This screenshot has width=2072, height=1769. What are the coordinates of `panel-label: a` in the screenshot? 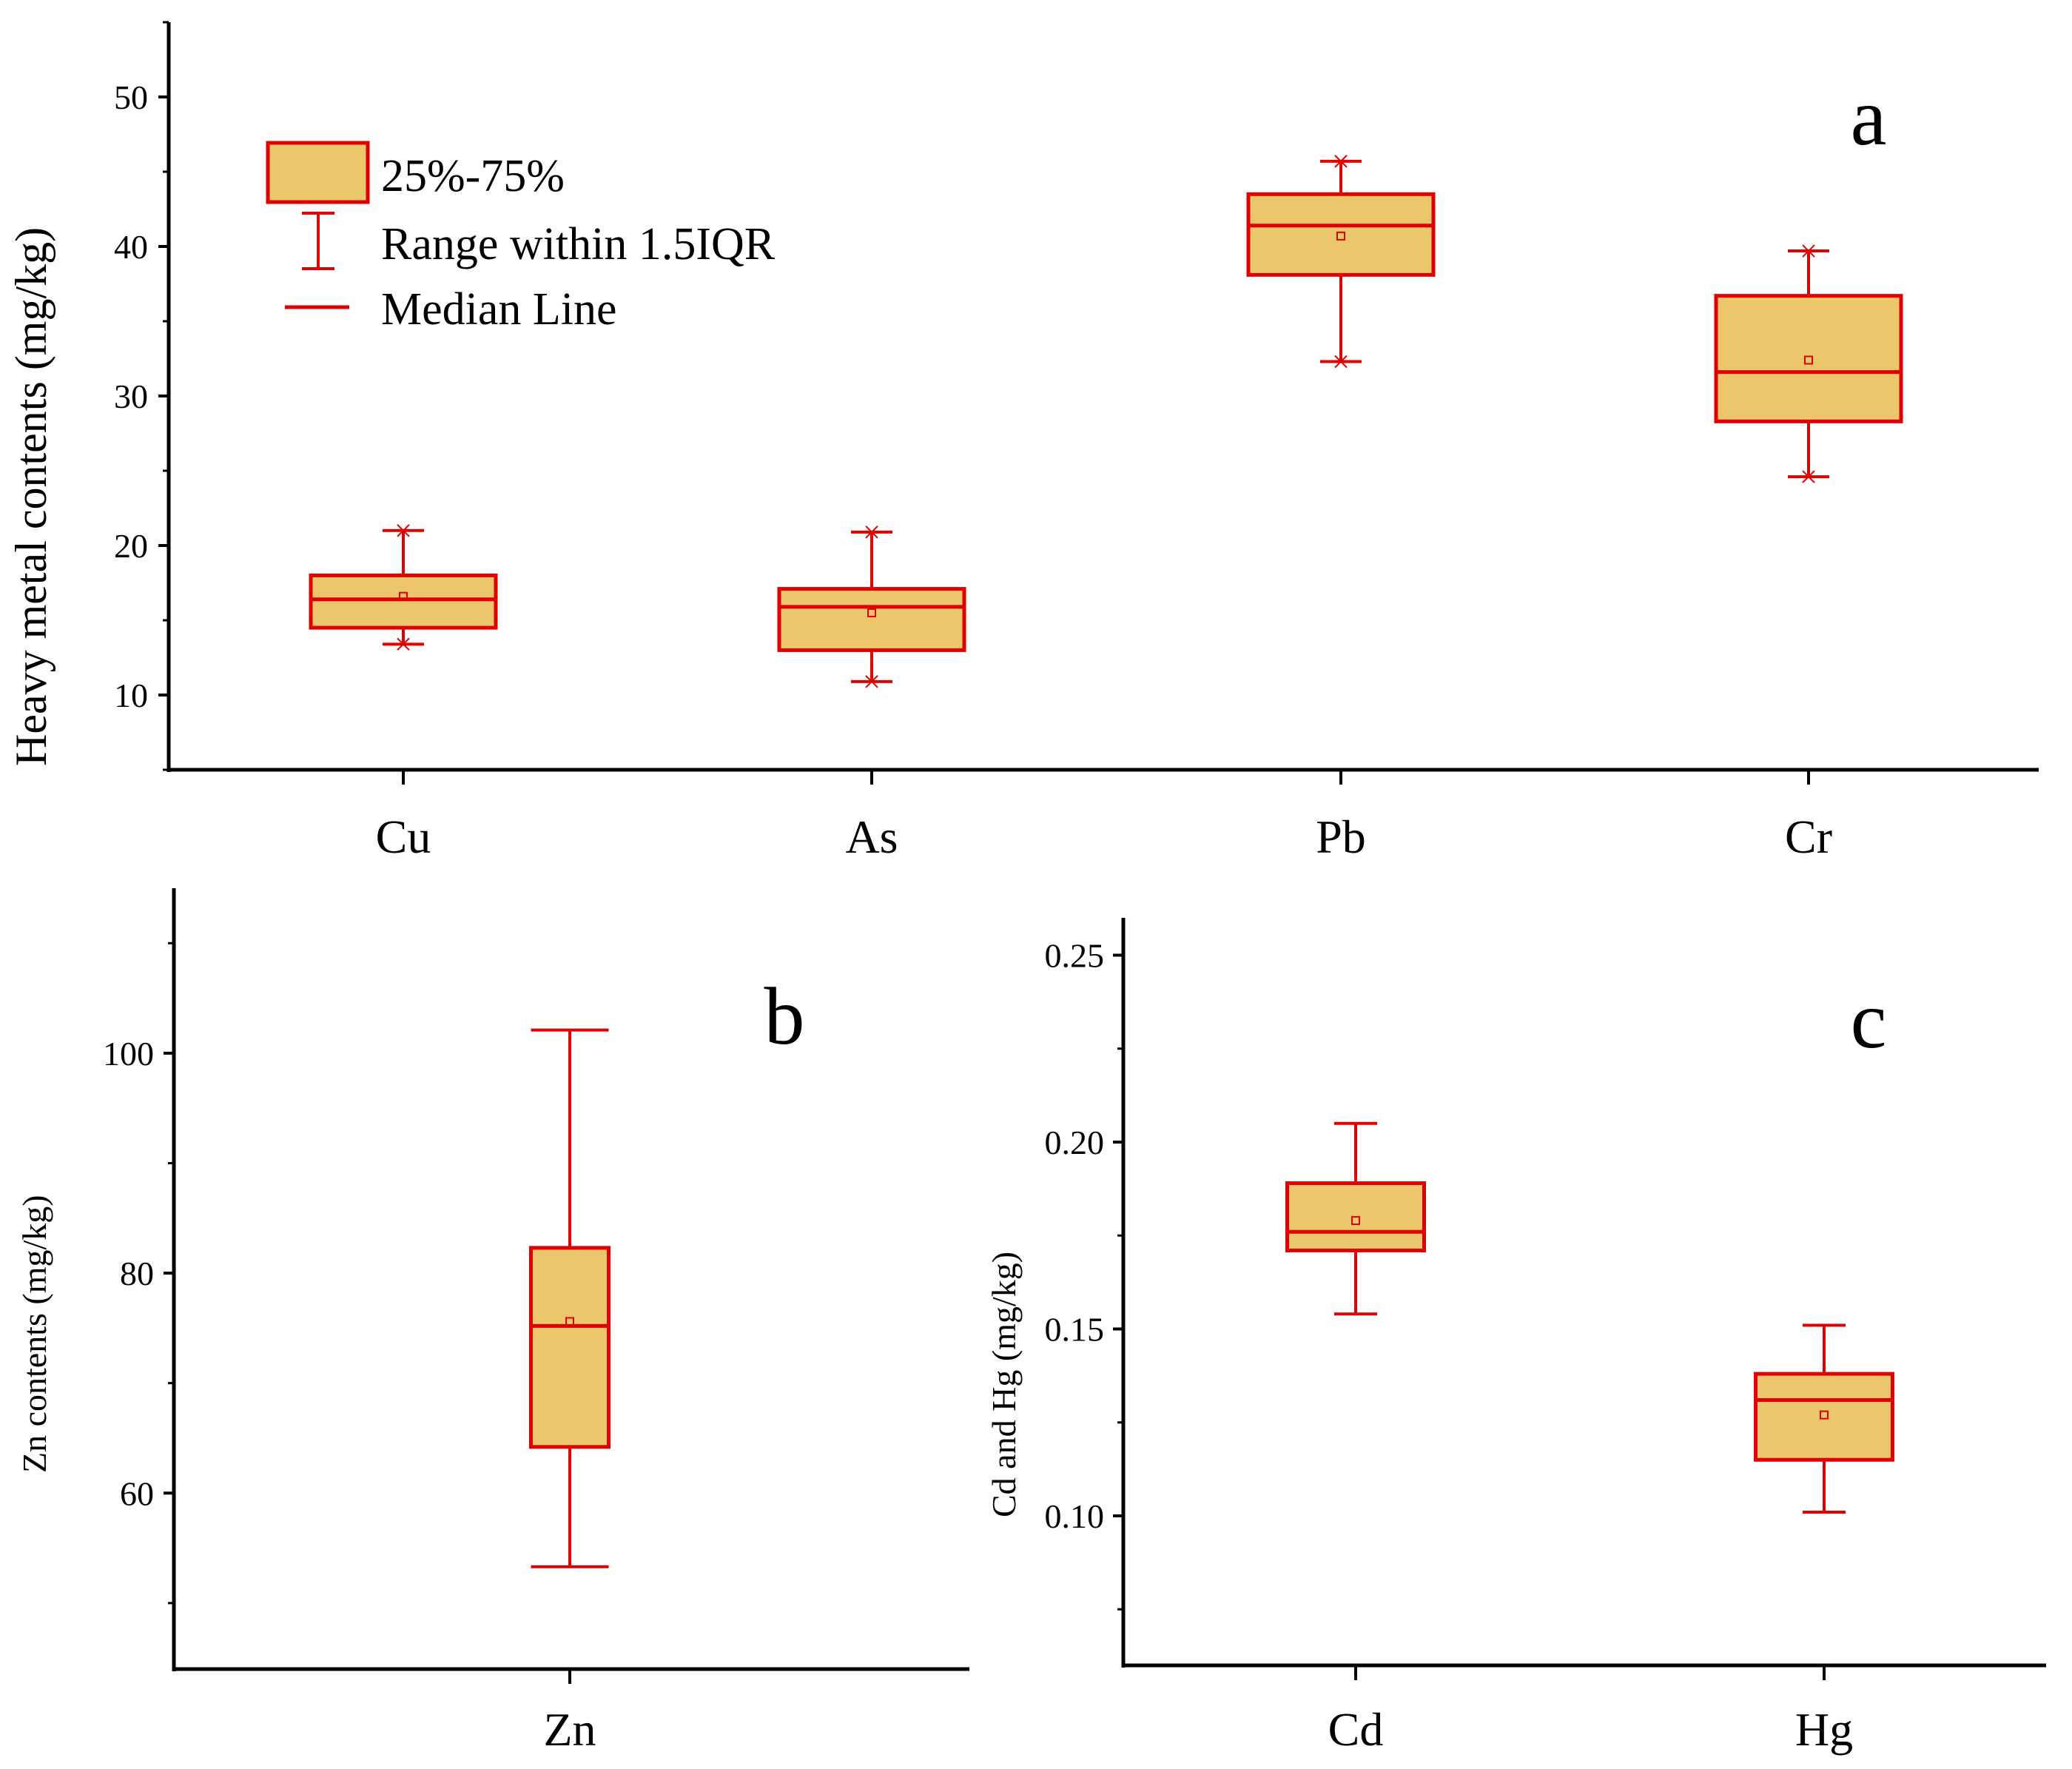 It's located at (1869, 117).